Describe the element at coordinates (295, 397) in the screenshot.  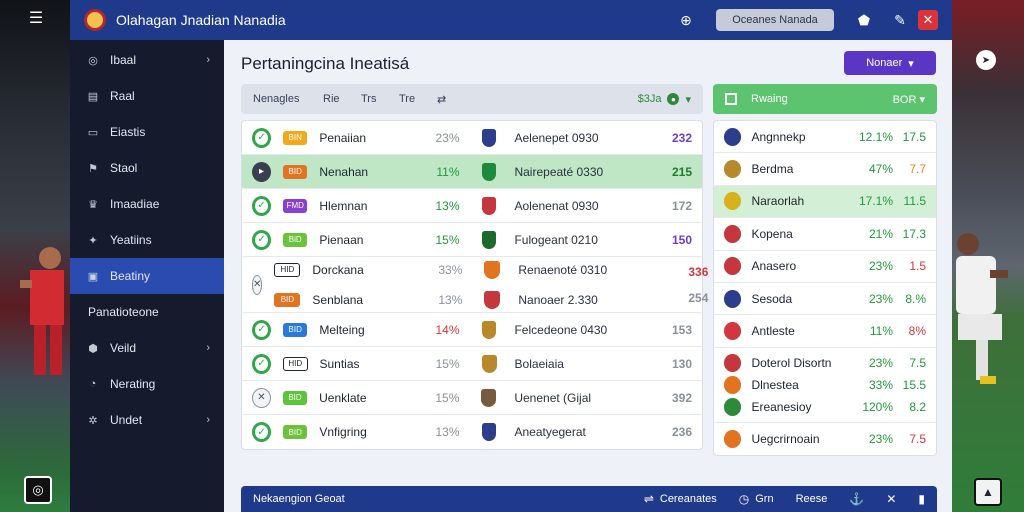
I see `badge: BID` at that location.